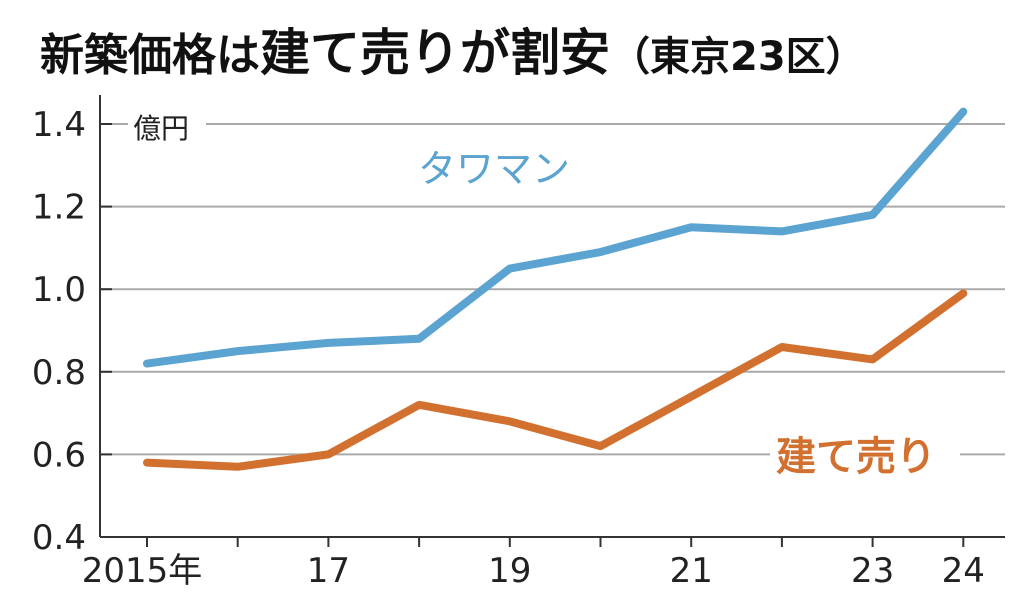 The image size is (1032, 598). Describe the element at coordinates (59, 538) in the screenshot. I see `y-tick-label: 0.4` at that location.